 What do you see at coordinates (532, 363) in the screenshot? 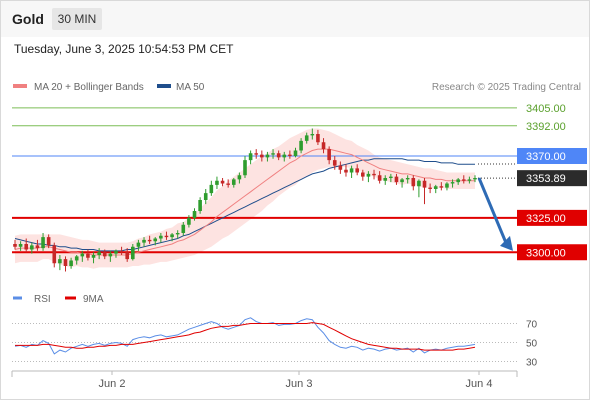
I see `rsi-level-label-30: 30` at bounding box center [532, 363].